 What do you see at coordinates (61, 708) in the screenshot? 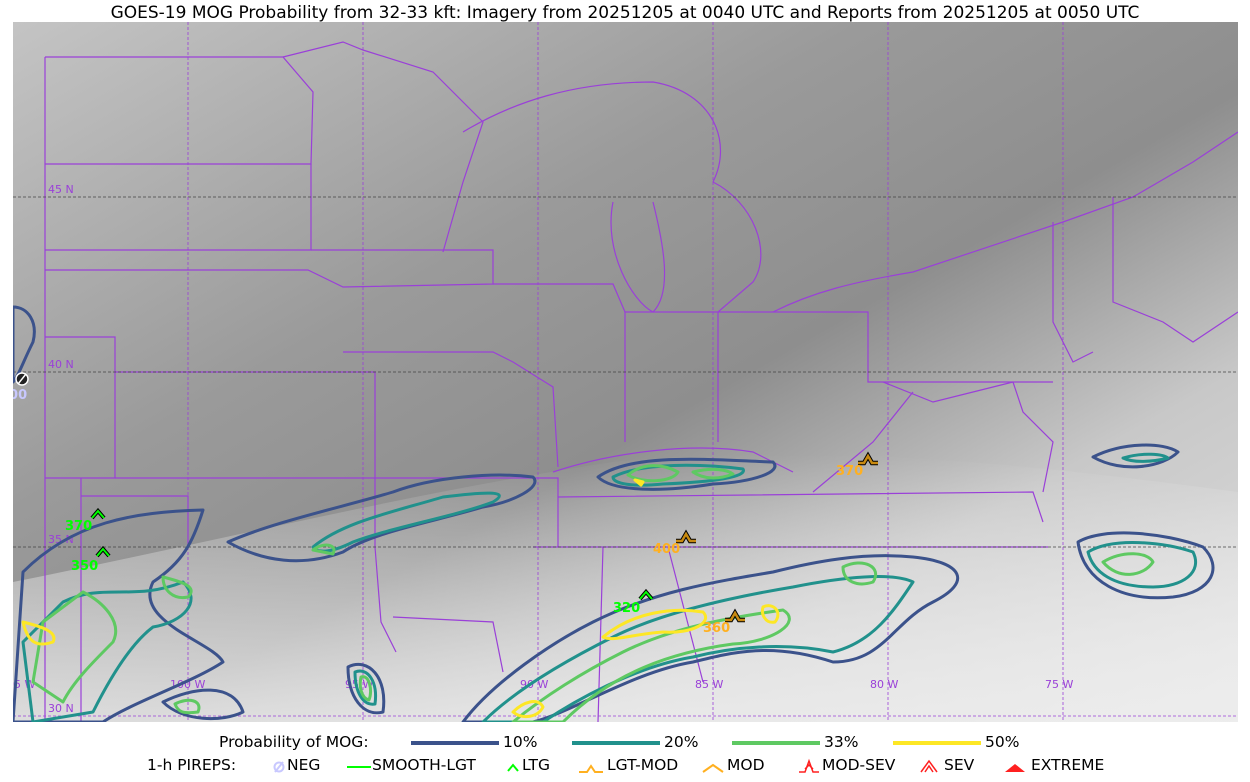
I see `latitude-label: 30 N` at bounding box center [61, 708].